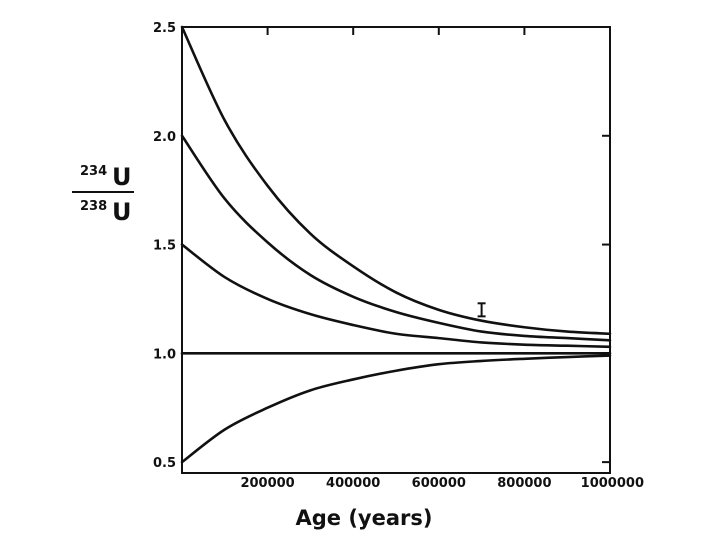 The height and width of the screenshot is (540, 720). I want to click on x-tick-label: 600000, so click(439, 483).